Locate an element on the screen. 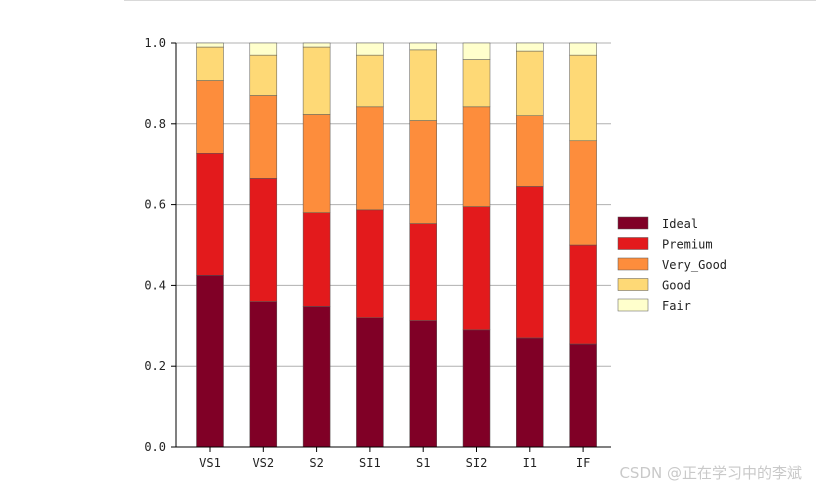  top-divider is located at coordinates (470, 0).